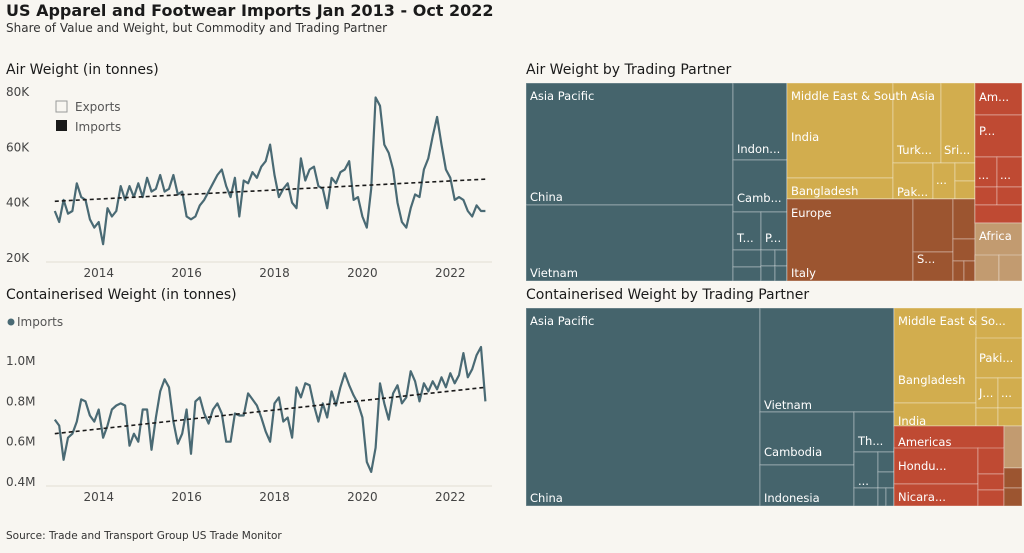 This screenshot has width=1024, height=553. Describe the element at coordinates (668, 295) in the screenshot. I see `container-treemap-title: Containerised Weight by Trading Partner` at that location.